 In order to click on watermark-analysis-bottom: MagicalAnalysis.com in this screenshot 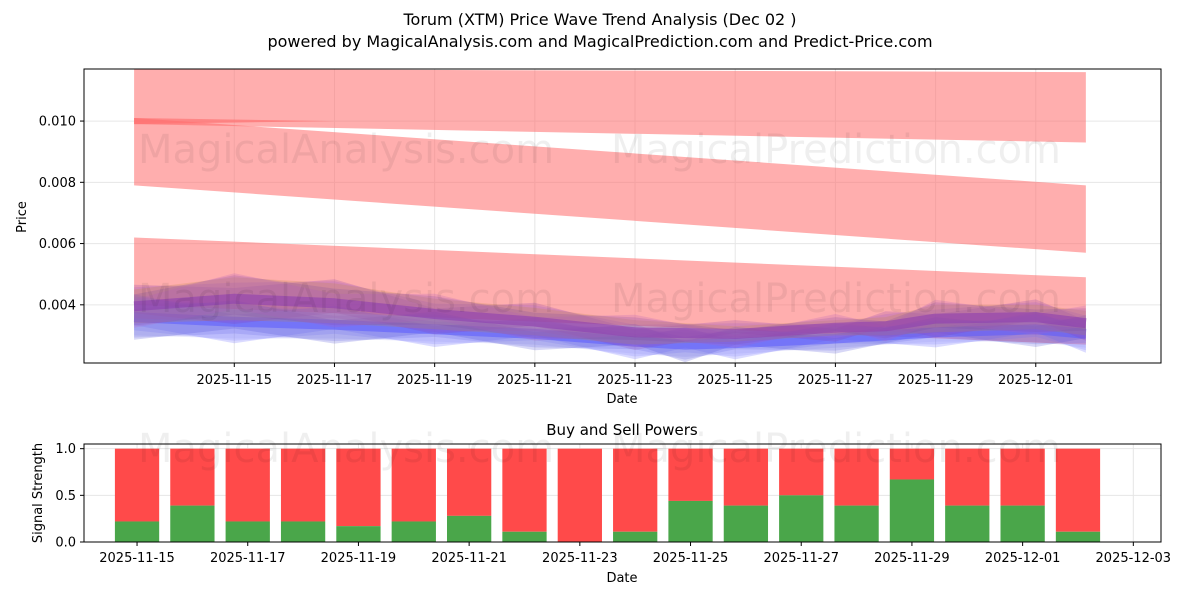, I will do `click(346, 449)`.